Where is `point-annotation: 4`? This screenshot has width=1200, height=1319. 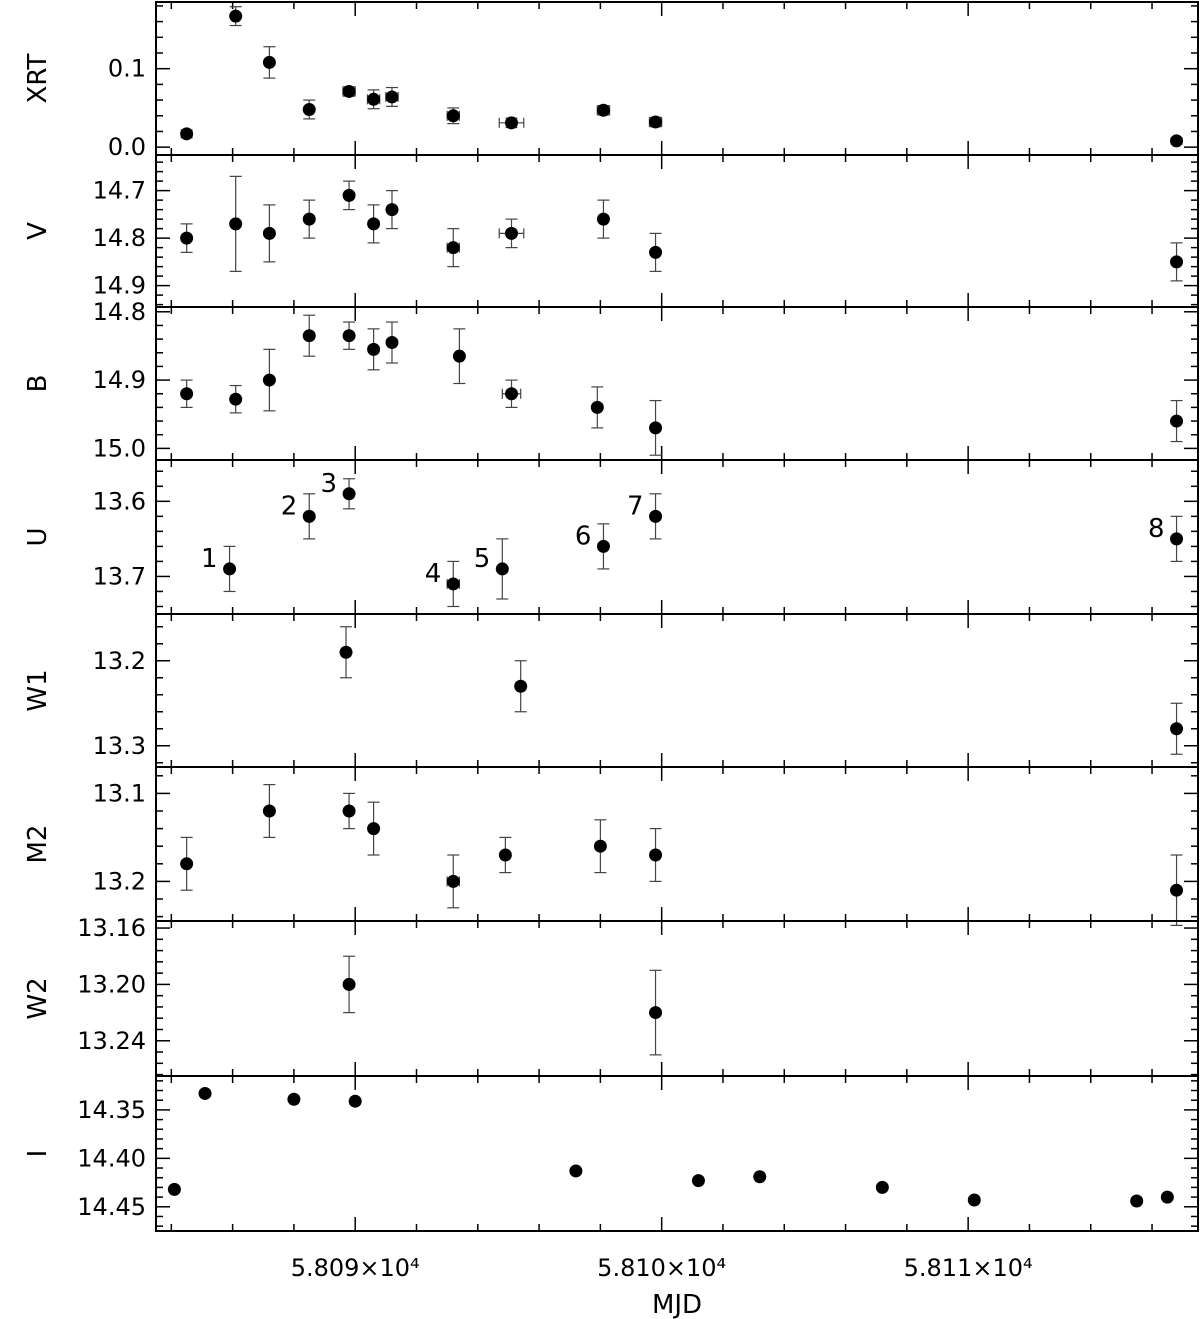 point-annotation: 4 is located at coordinates (433, 574).